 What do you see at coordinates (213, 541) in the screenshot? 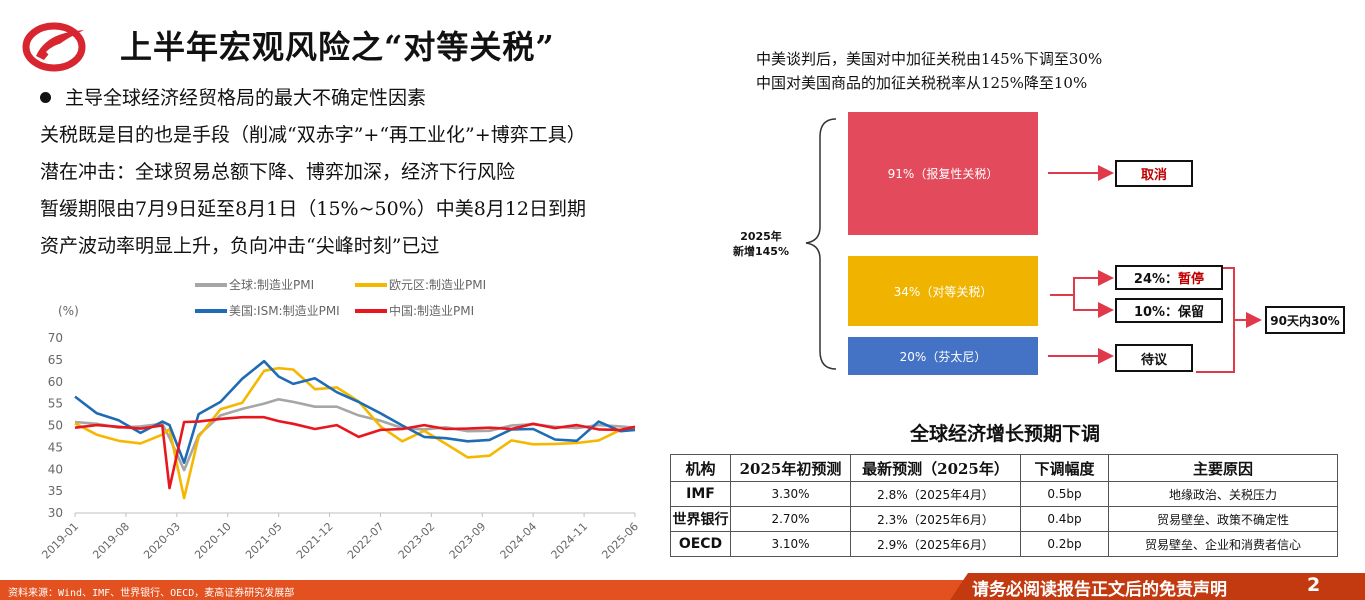
I see `x-tick-label: 2020-10` at bounding box center [213, 541].